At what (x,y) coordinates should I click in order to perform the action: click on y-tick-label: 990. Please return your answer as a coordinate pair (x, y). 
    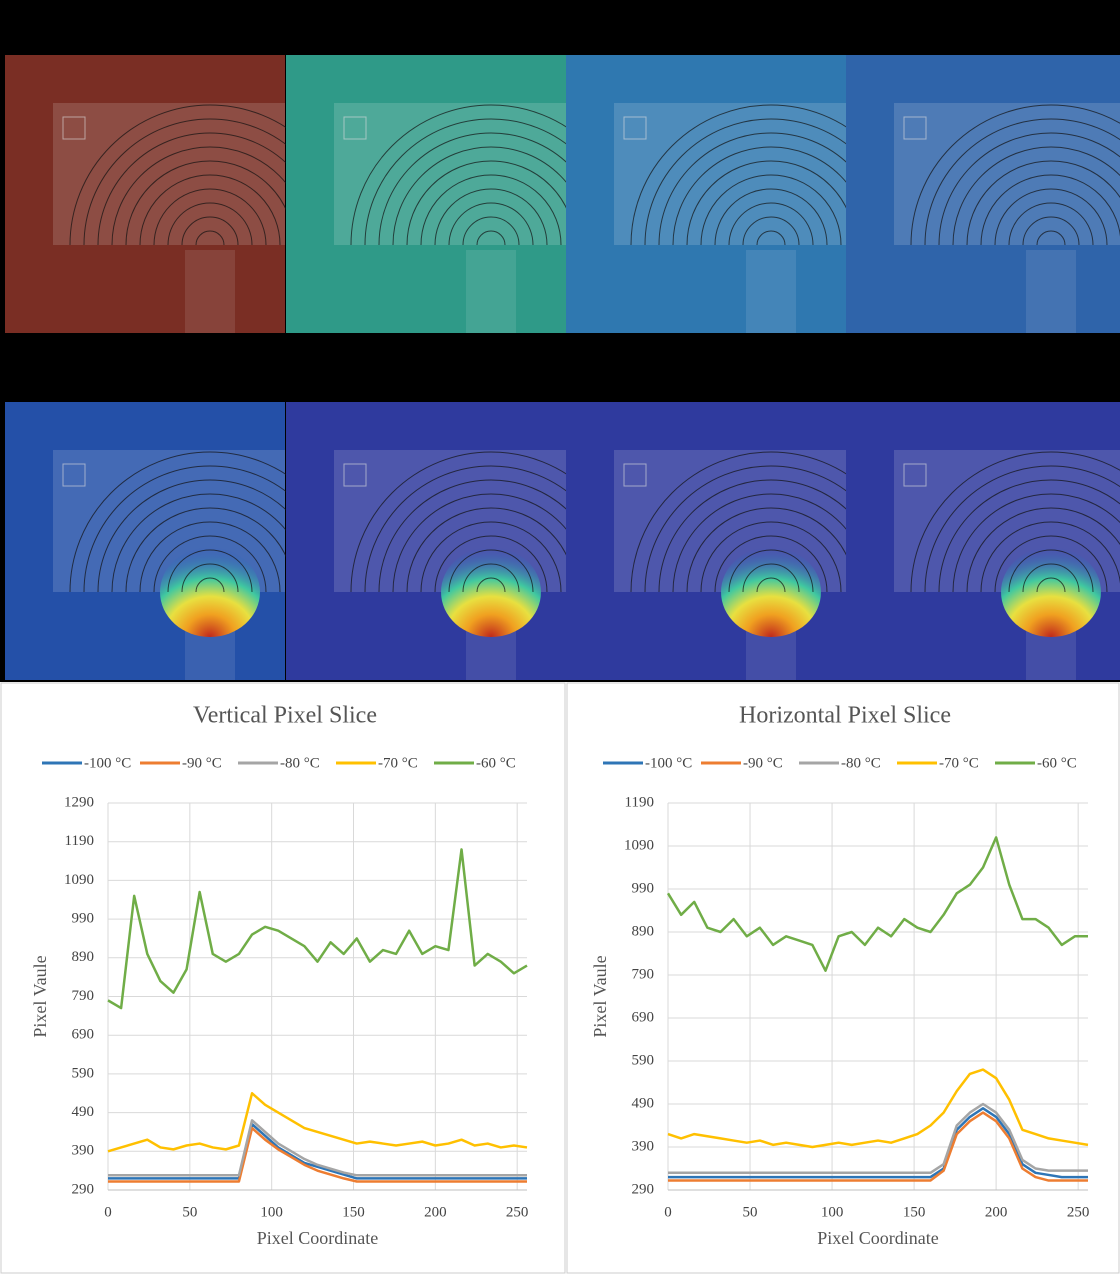
    Looking at the image, I should click on (643, 888).